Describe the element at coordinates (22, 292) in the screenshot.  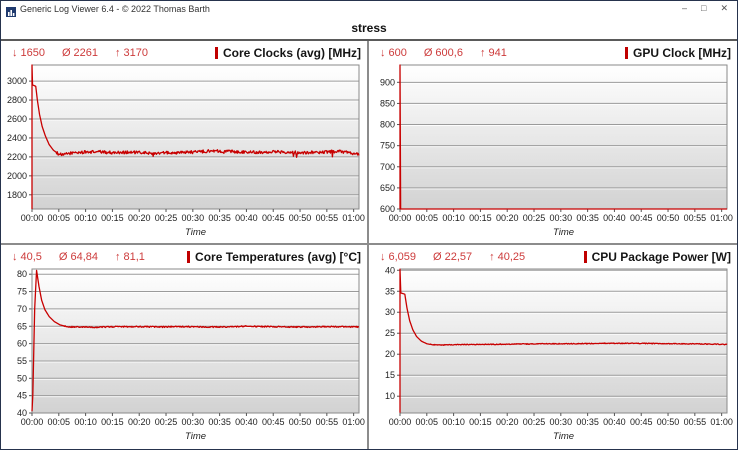
I see `svg-text: 75` at that location.